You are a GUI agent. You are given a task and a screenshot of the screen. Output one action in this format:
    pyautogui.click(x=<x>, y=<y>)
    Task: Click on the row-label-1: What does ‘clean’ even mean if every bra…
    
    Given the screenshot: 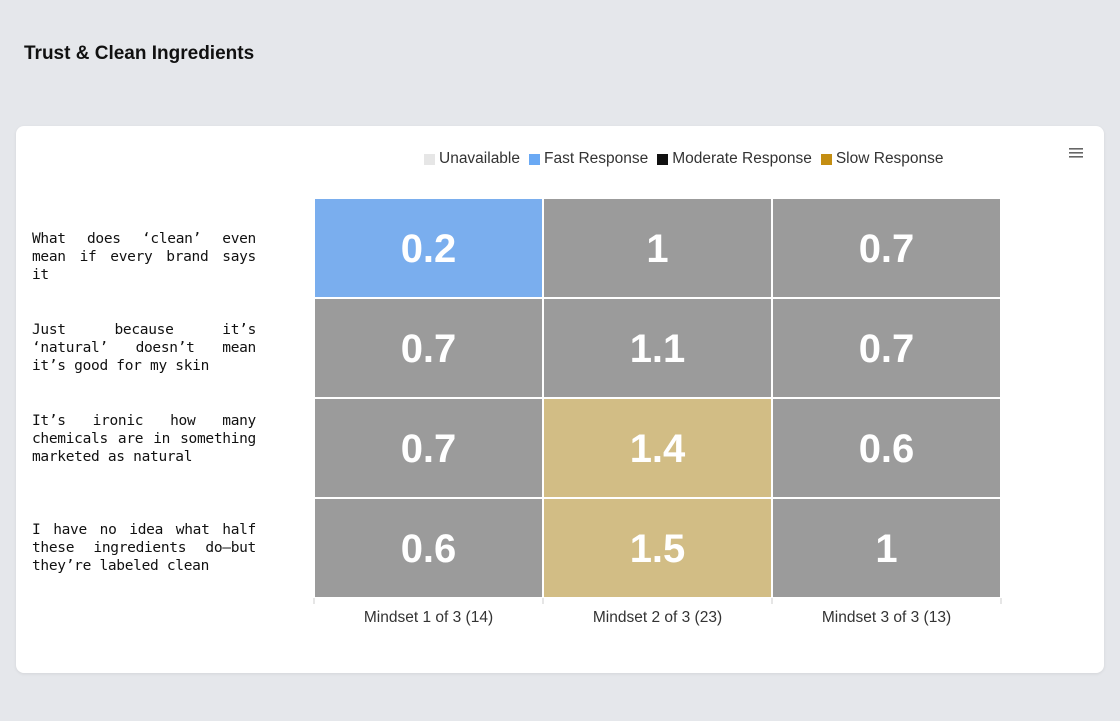 What is the action you would take?
    pyautogui.click(x=144, y=257)
    